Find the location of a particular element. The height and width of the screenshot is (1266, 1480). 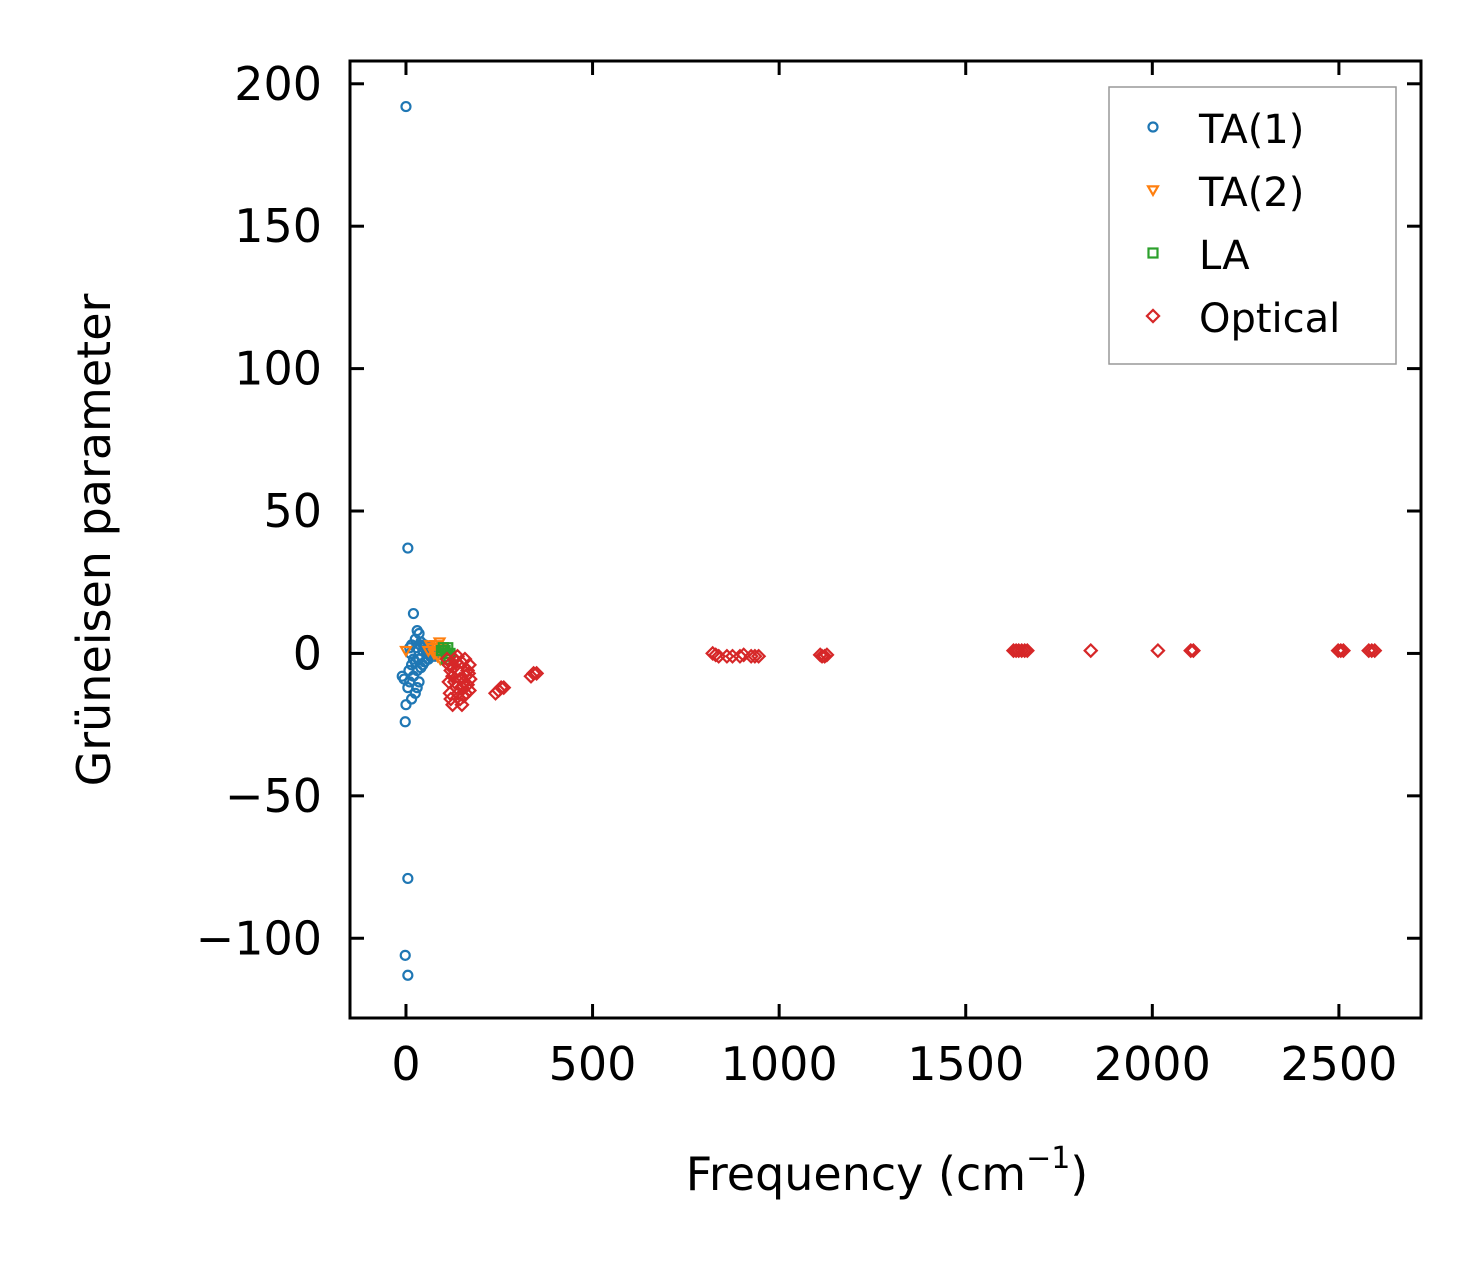

x-axis-title-superscript: −1 is located at coordinates (1048, 1158).